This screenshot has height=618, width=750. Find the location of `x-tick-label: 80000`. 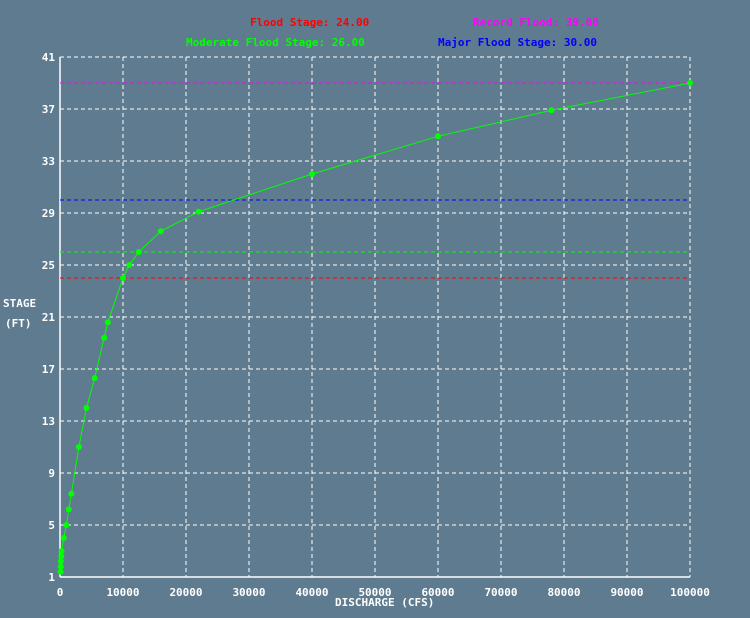

x-tick-label: 80000 is located at coordinates (563, 592).